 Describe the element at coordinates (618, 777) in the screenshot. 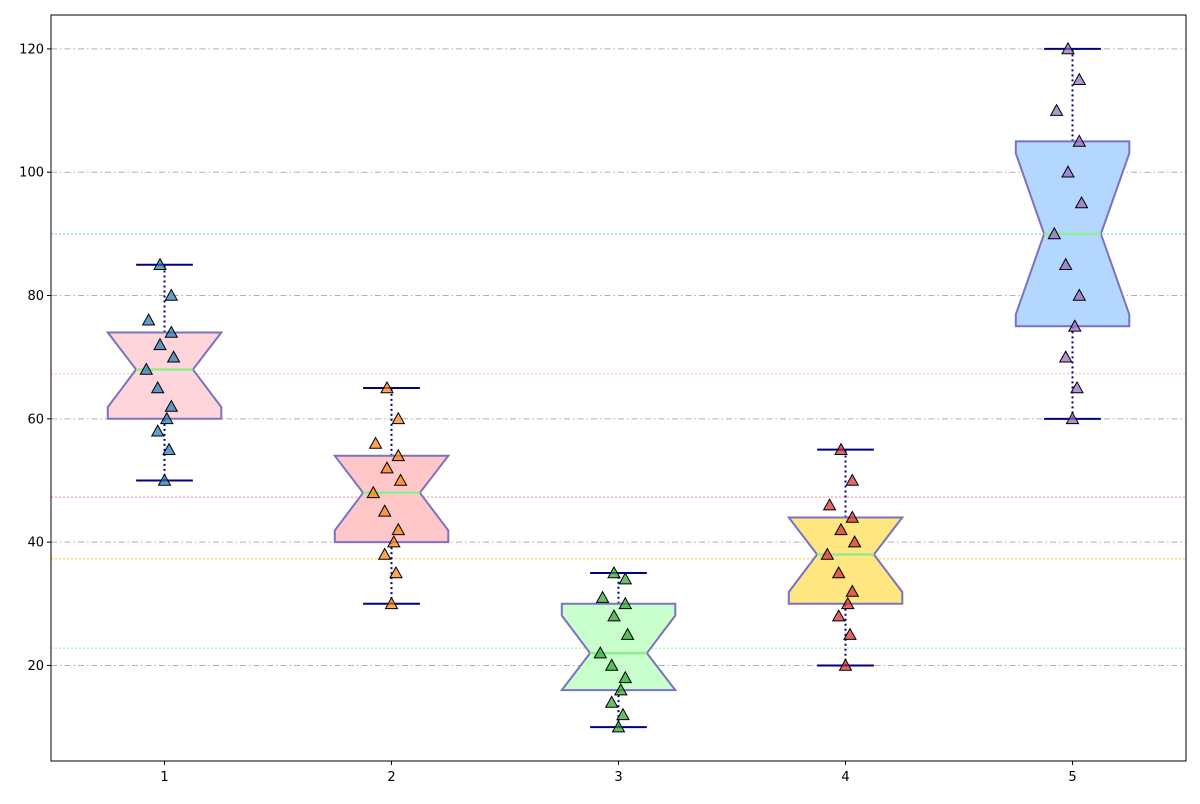

I see `x-tick-label: 3` at that location.